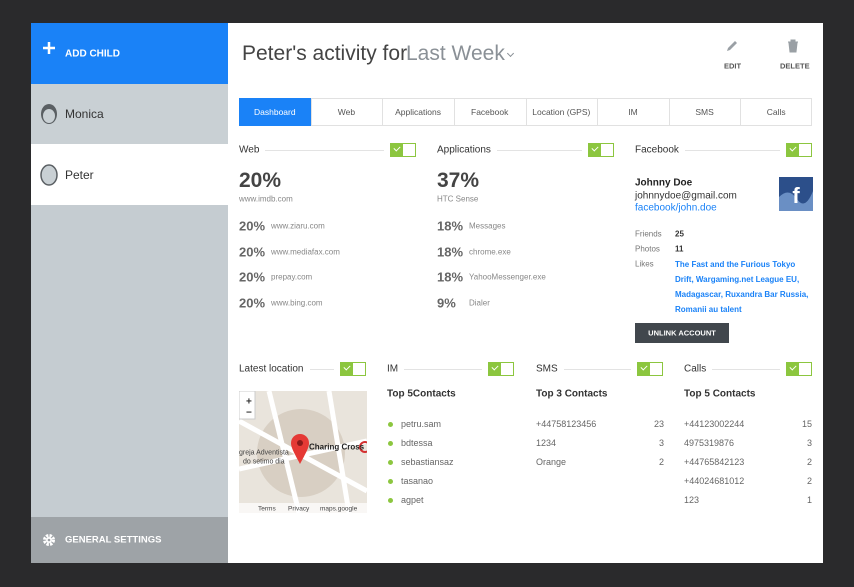 The width and height of the screenshot is (854, 587). Describe the element at coordinates (455, 53) in the screenshot. I see `period-selector: Last Week` at that location.